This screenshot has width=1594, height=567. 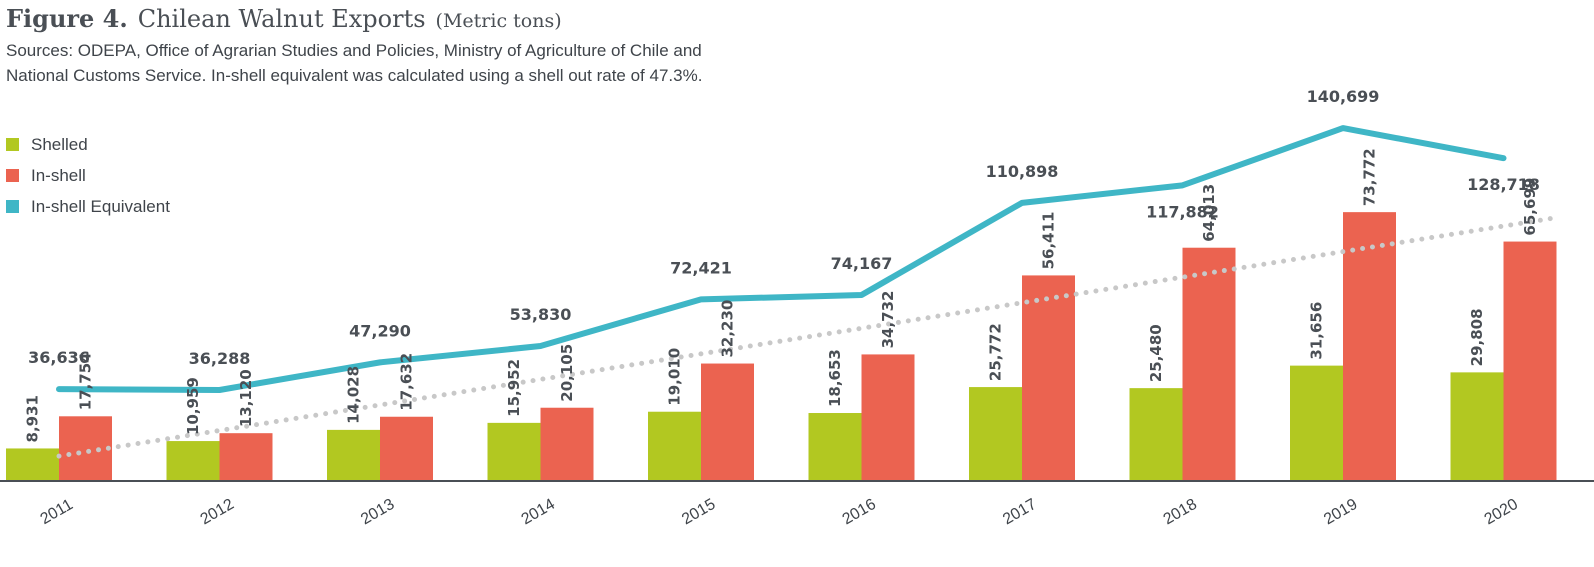 I want to click on line-label-2011: 36,636, so click(x=59, y=357).